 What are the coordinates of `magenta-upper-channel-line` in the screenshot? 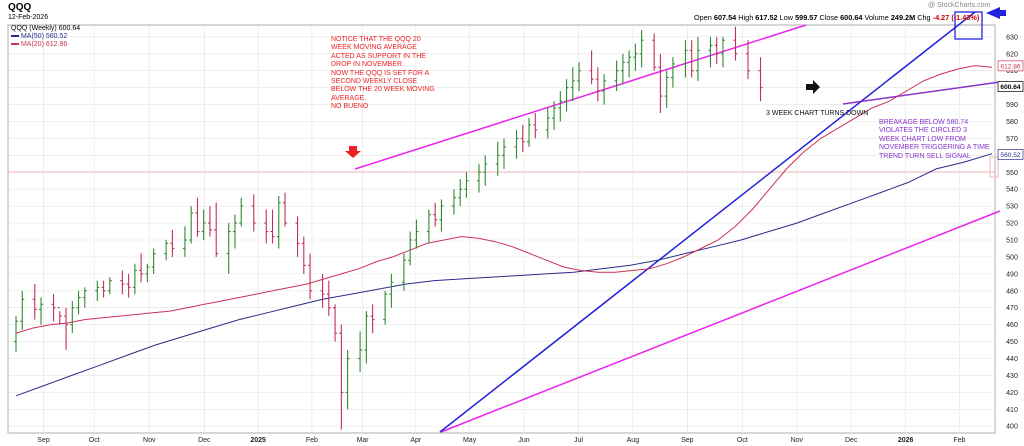 It's located at (580, 97).